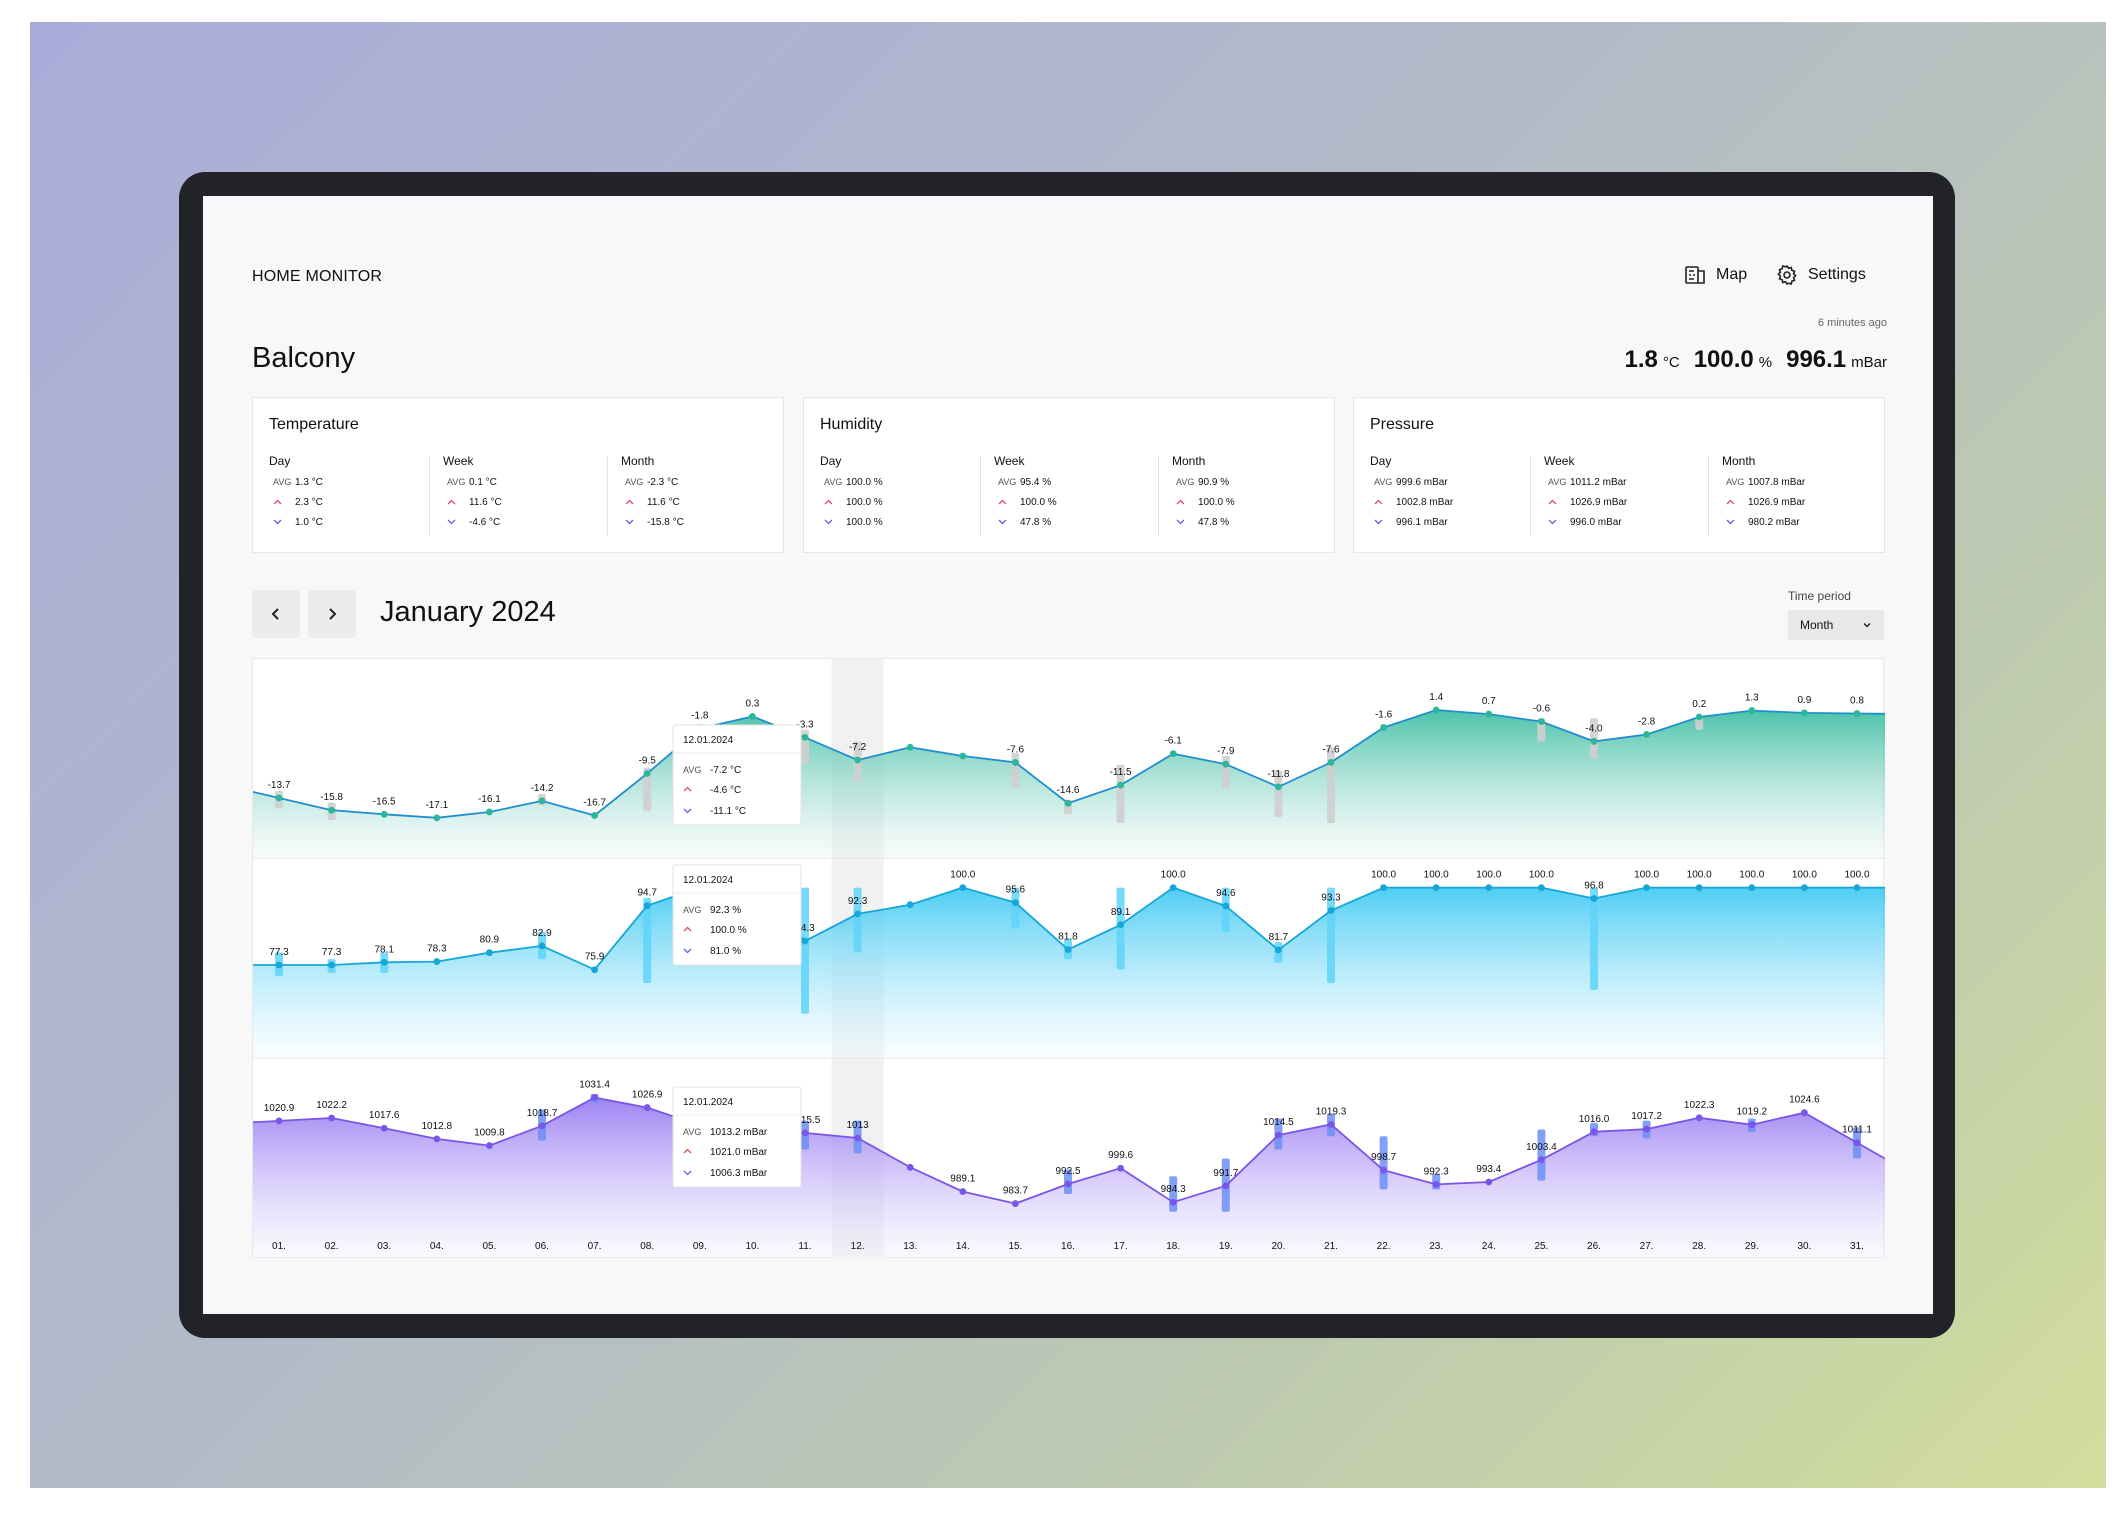 The width and height of the screenshot is (2128, 1517). What do you see at coordinates (595, 957) in the screenshot?
I see `data-label: 75.9` at bounding box center [595, 957].